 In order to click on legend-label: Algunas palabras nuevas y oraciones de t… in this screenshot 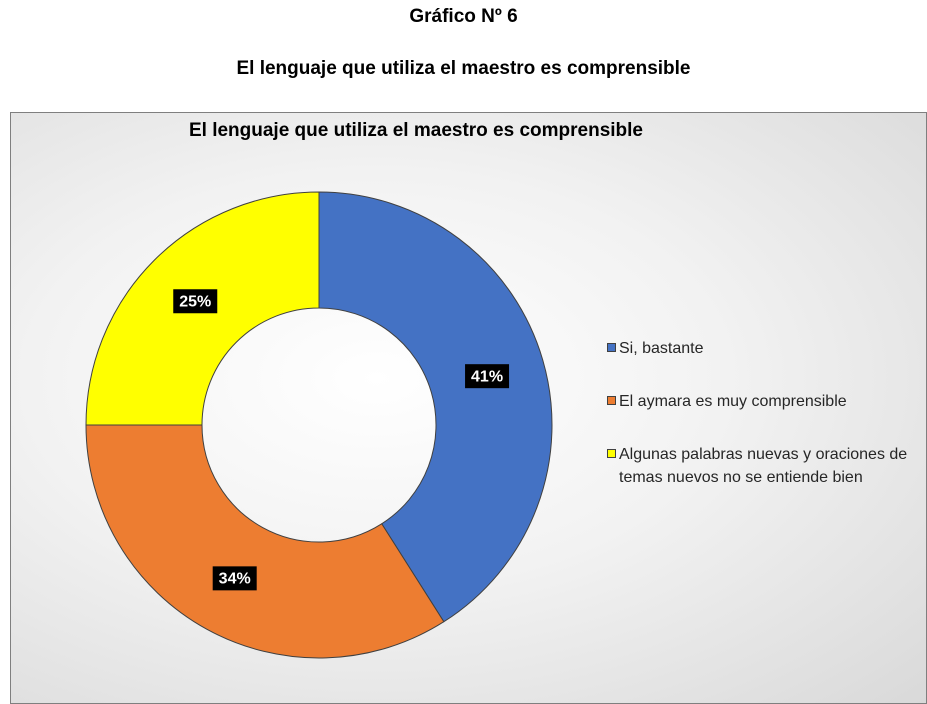, I will do `click(763, 466)`.